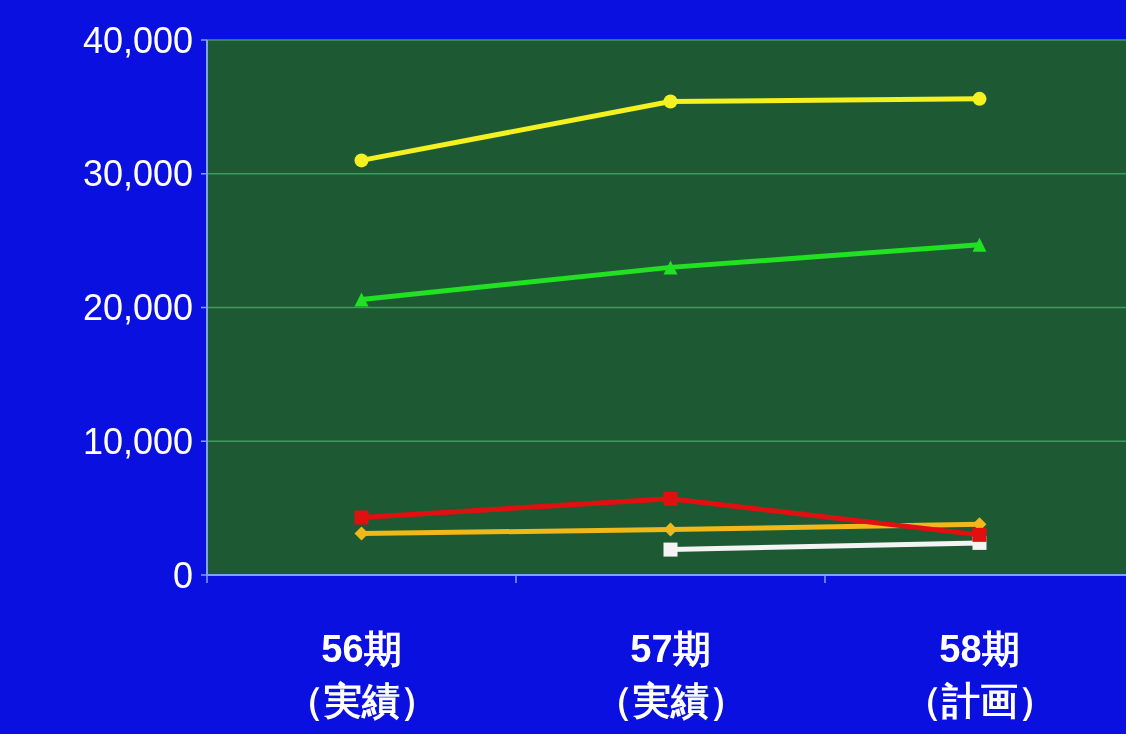 The height and width of the screenshot is (734, 1126). What do you see at coordinates (670, 675) in the screenshot?
I see `x-tick-label: 57期（実績）` at bounding box center [670, 675].